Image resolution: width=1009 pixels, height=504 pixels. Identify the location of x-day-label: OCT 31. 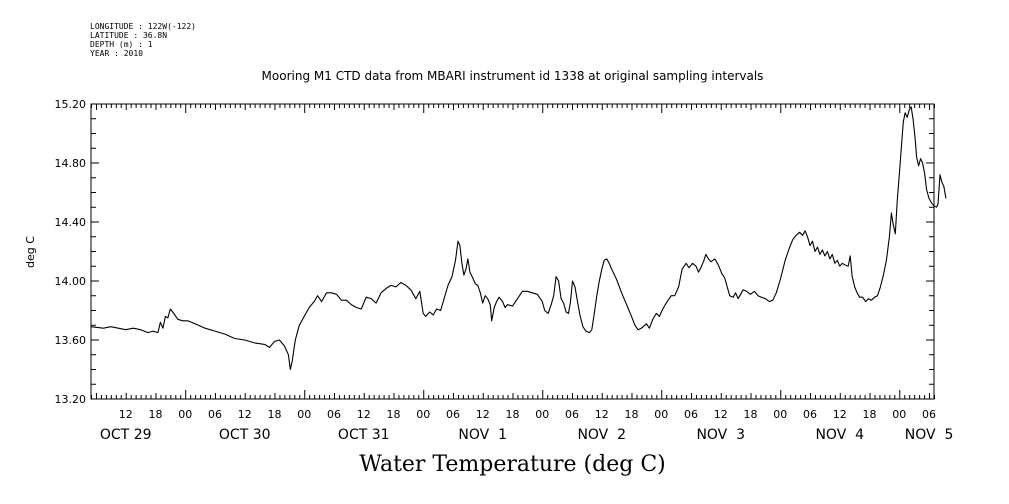
(364, 435).